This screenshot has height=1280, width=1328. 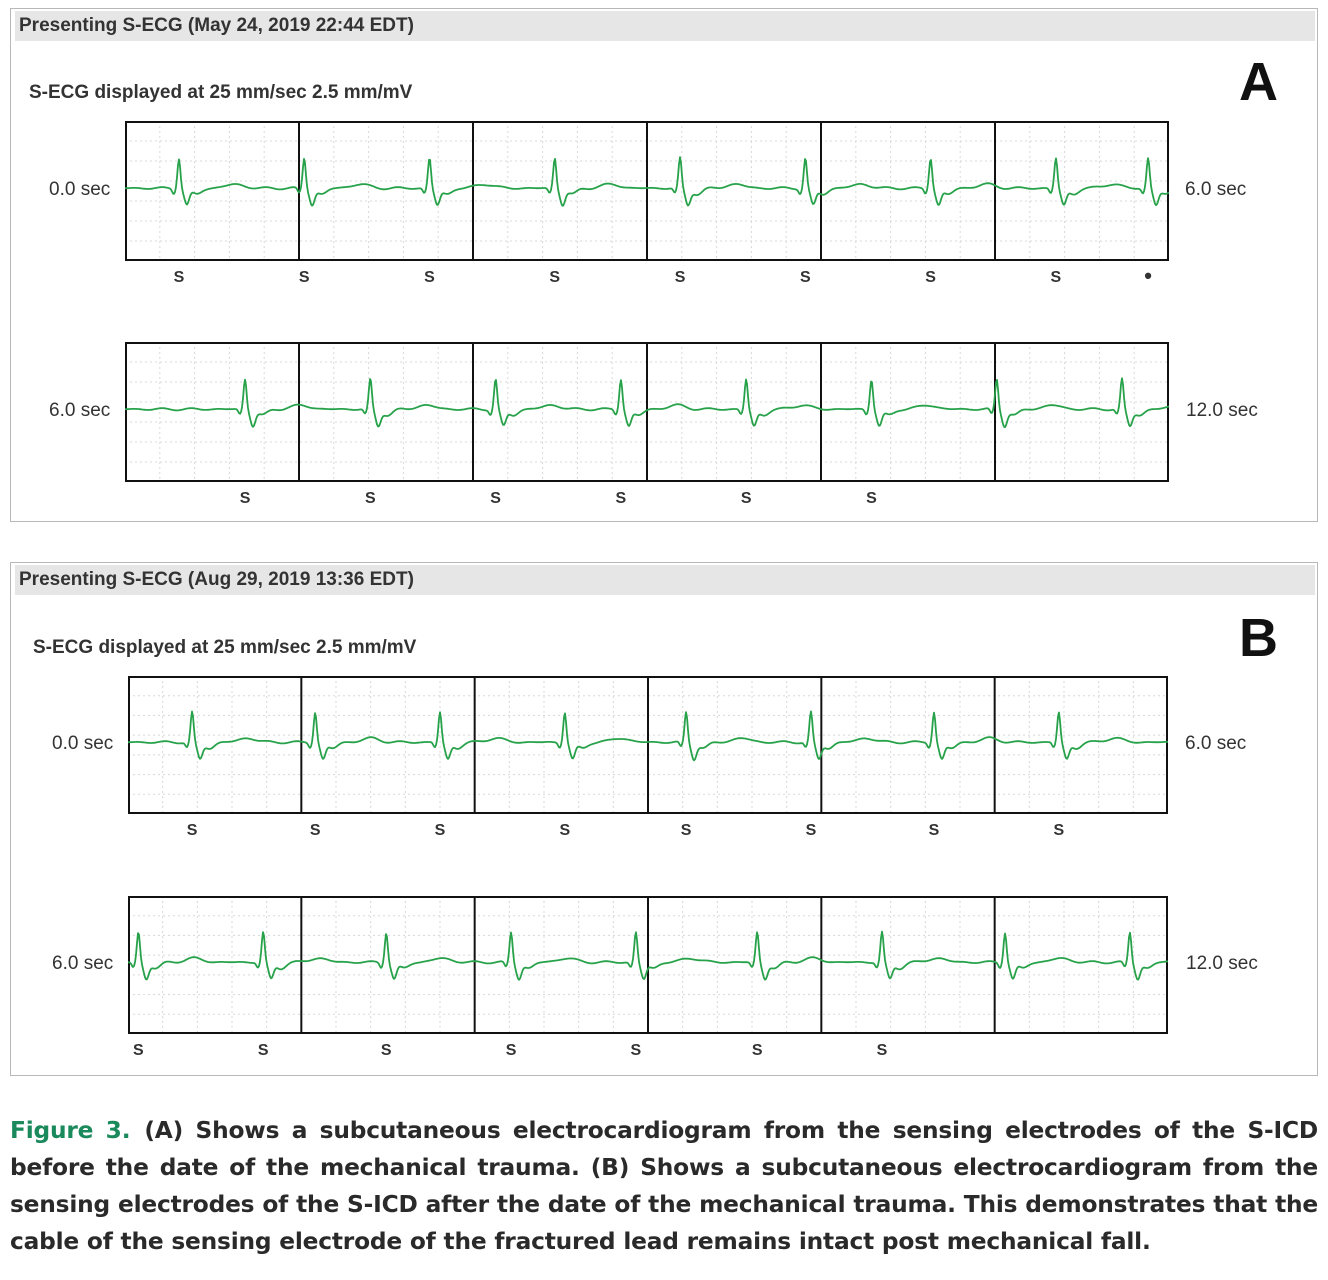 I want to click on panel-b-subtitle: S-ECG displayed at 25 mm/sec 2.5 mm/mV, so click(x=225, y=647).